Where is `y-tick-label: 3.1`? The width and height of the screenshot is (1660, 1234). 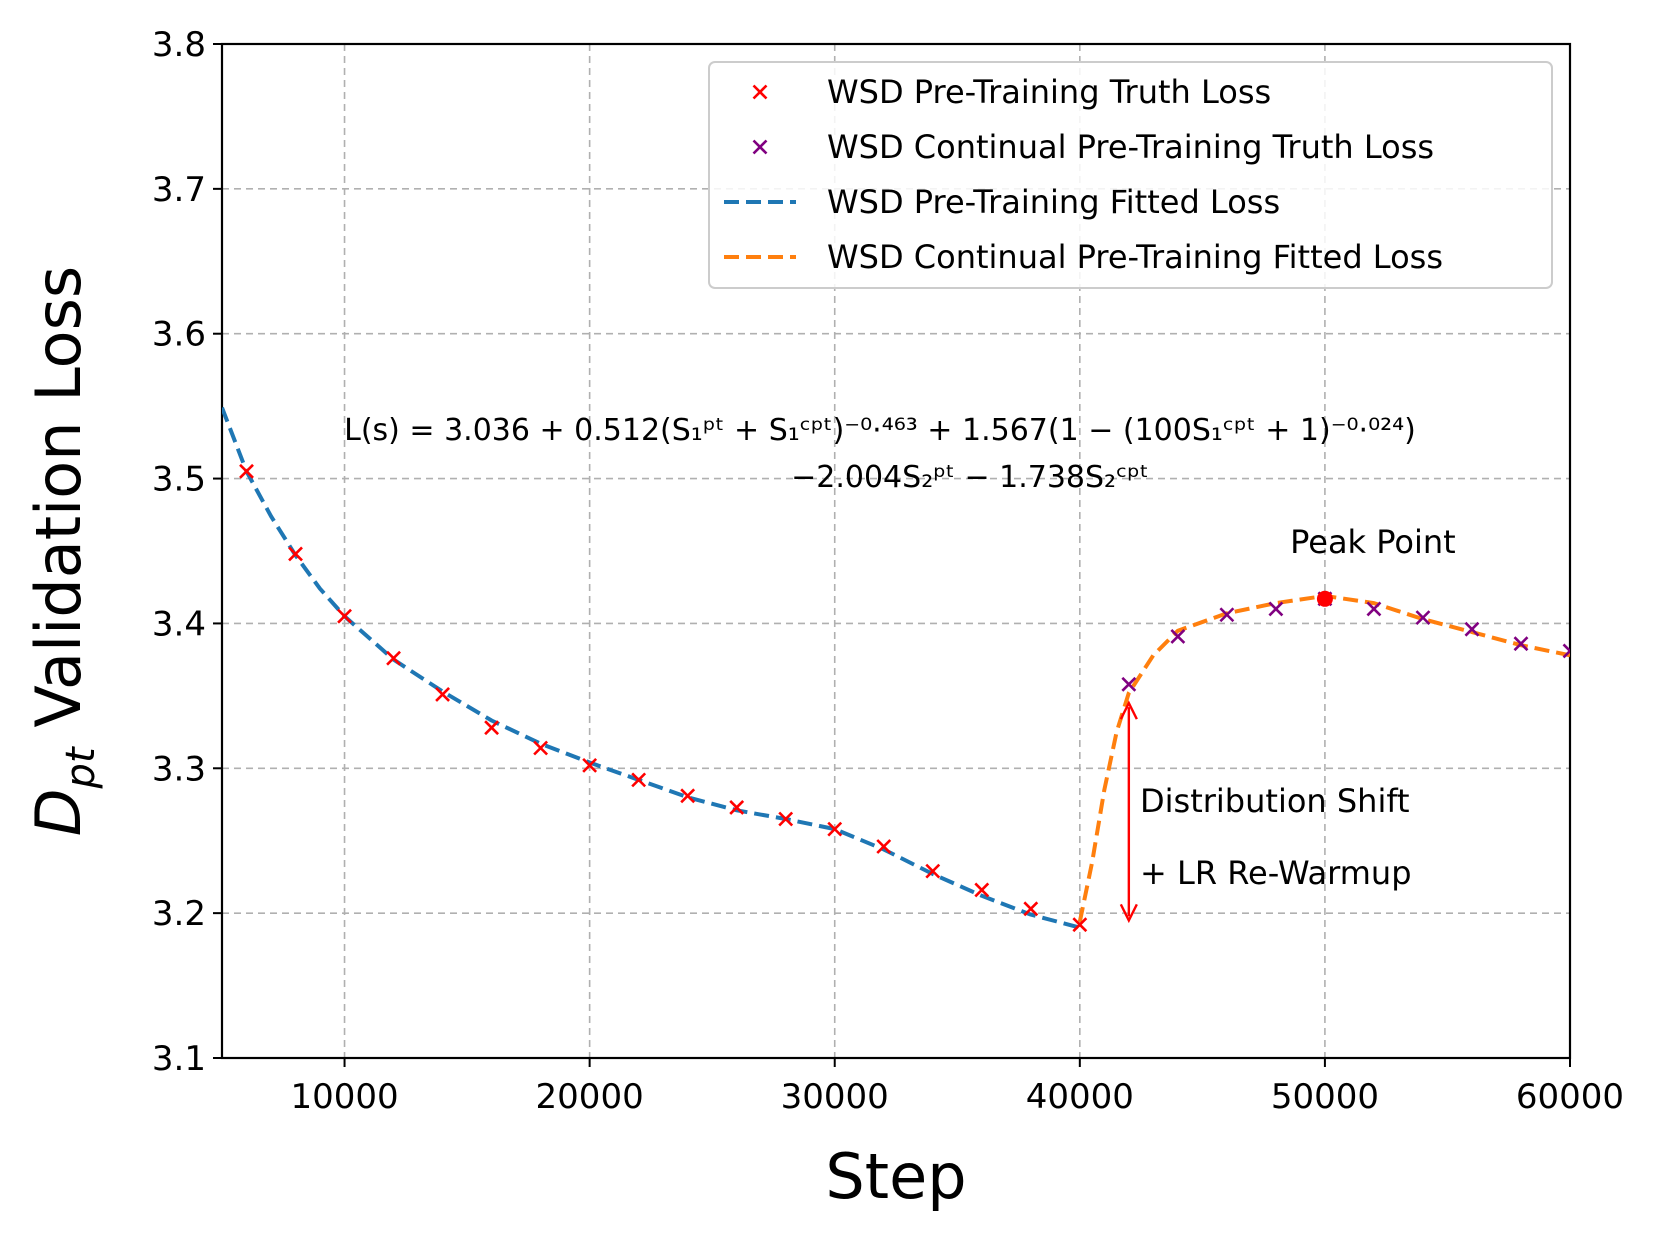
y-tick-label: 3.1 is located at coordinates (179, 1059).